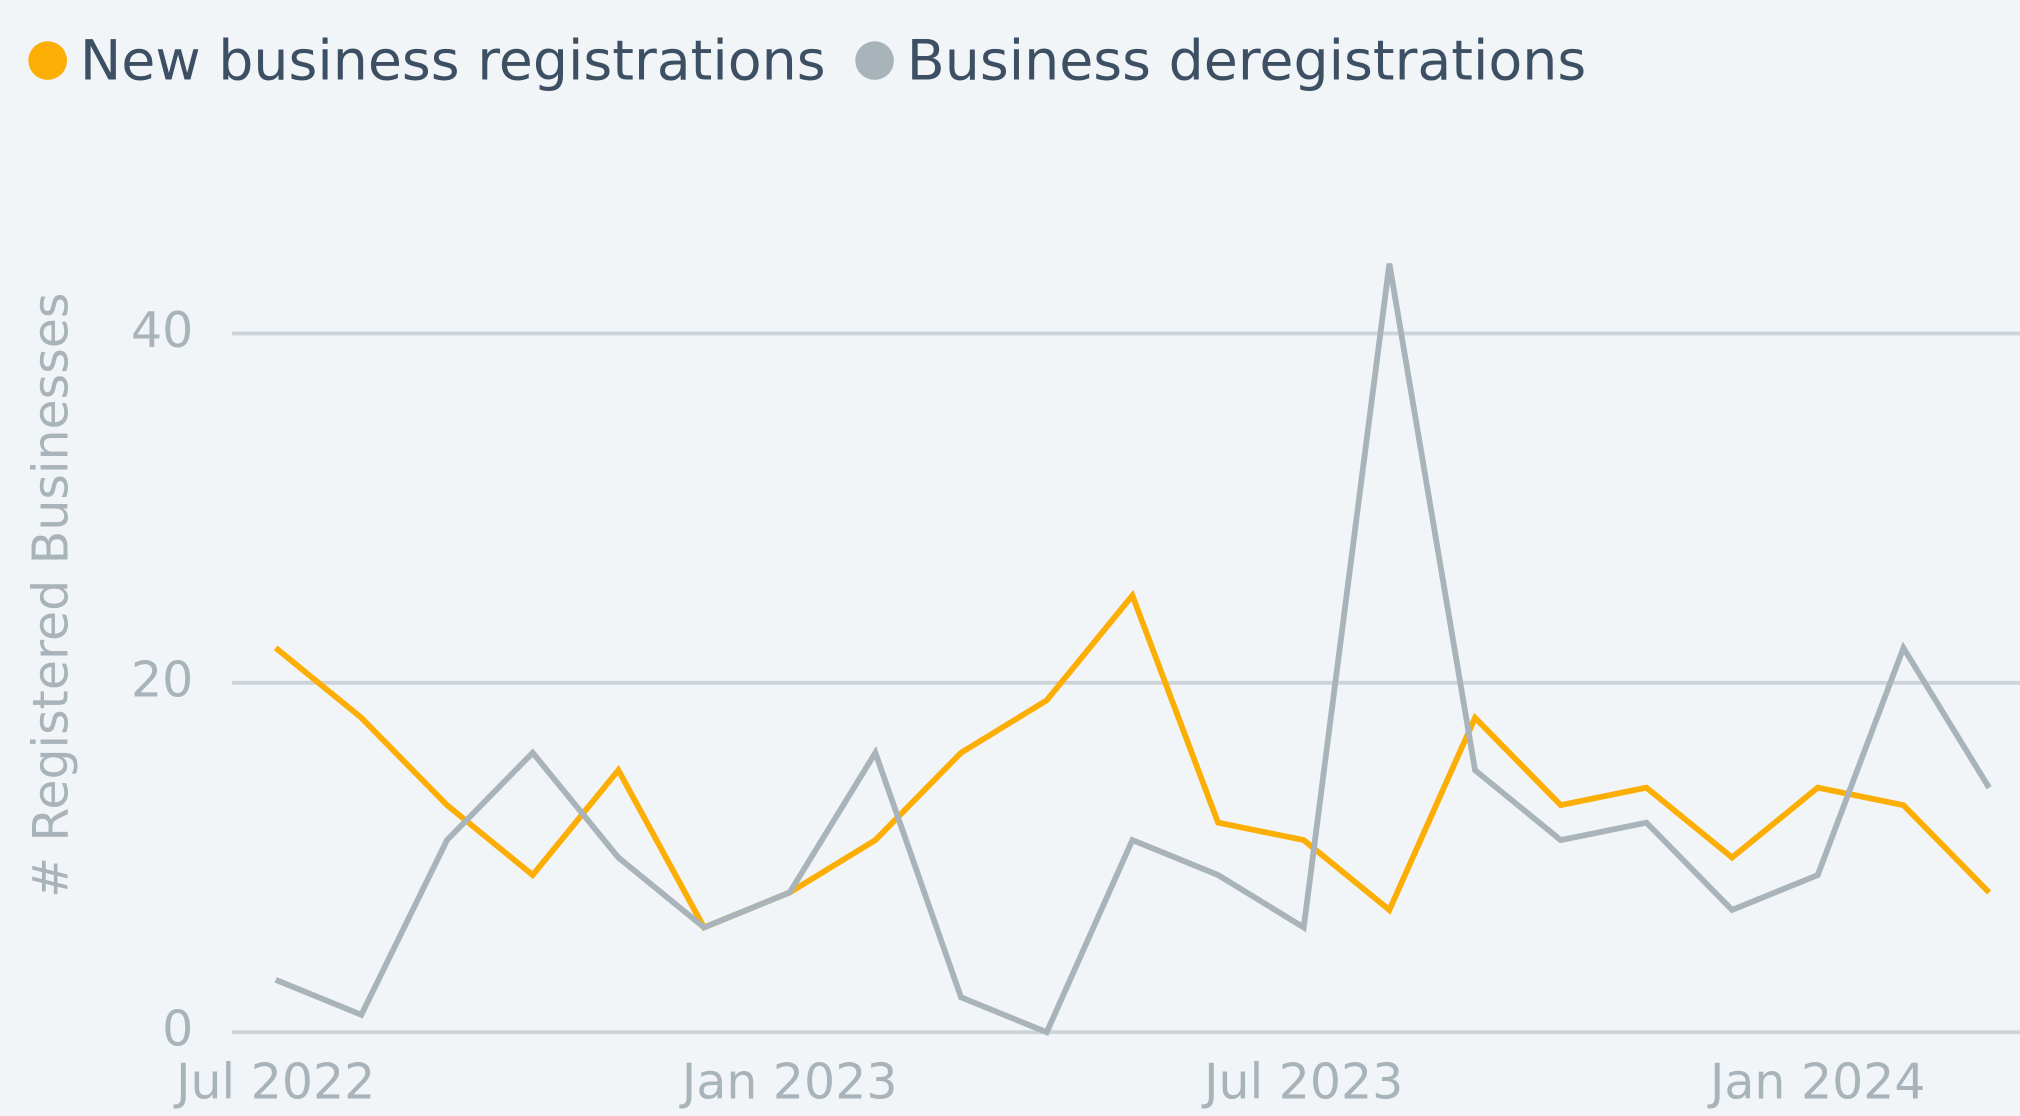  Describe the element at coordinates (274, 1082) in the screenshot. I see `x-tick-label: Jul 2022` at that location.